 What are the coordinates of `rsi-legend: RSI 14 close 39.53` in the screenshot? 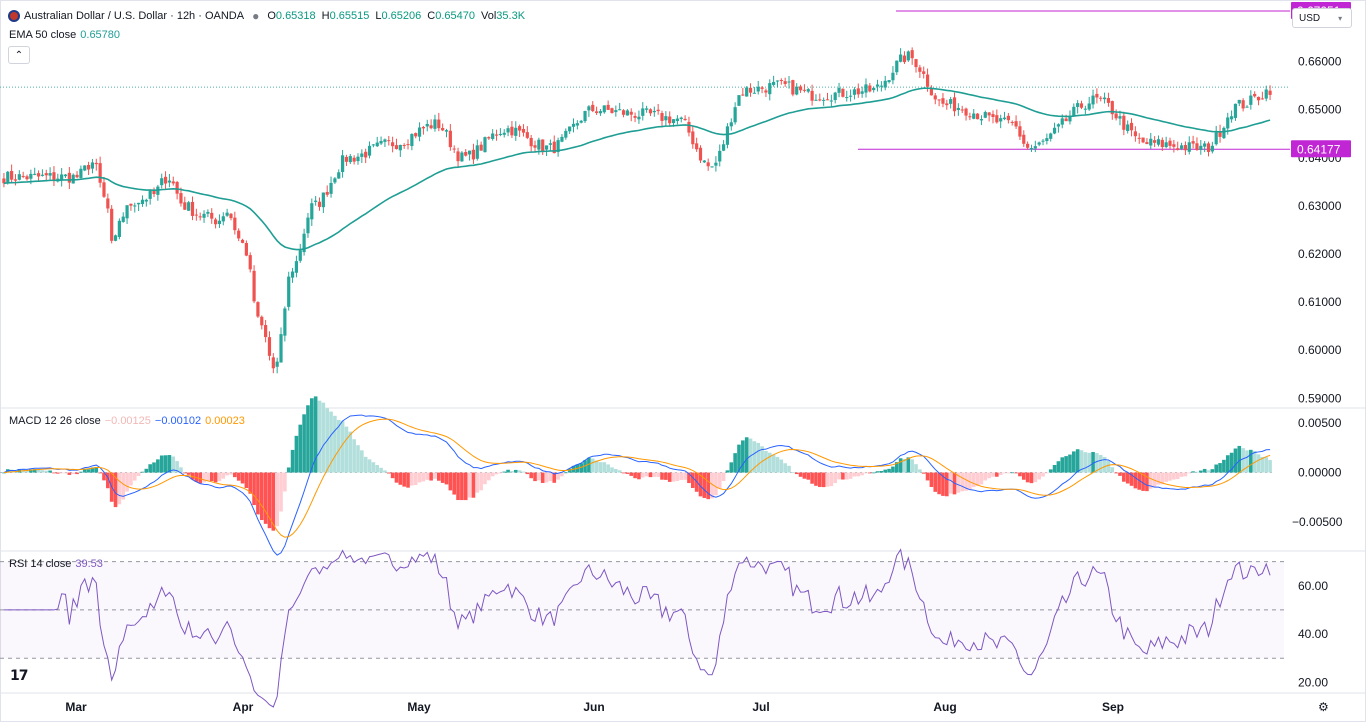 It's located at (56, 564).